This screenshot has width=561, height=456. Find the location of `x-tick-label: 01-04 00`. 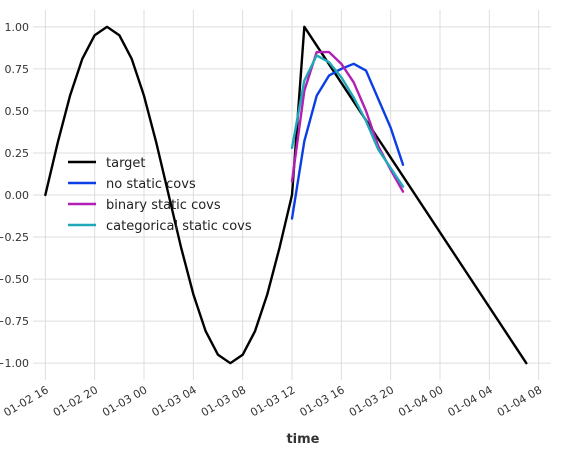

x-tick-label: 01-04 00 is located at coordinates (420, 401).